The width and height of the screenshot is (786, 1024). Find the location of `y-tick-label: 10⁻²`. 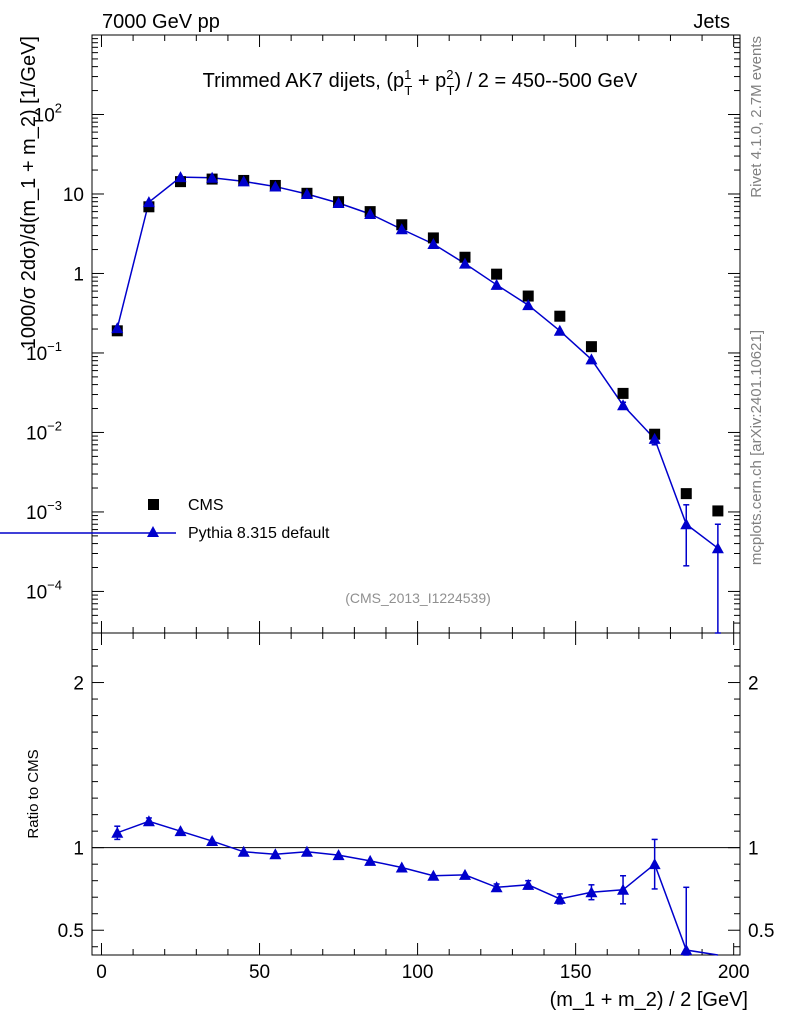

y-tick-label: 10⁻² is located at coordinates (44, 431).